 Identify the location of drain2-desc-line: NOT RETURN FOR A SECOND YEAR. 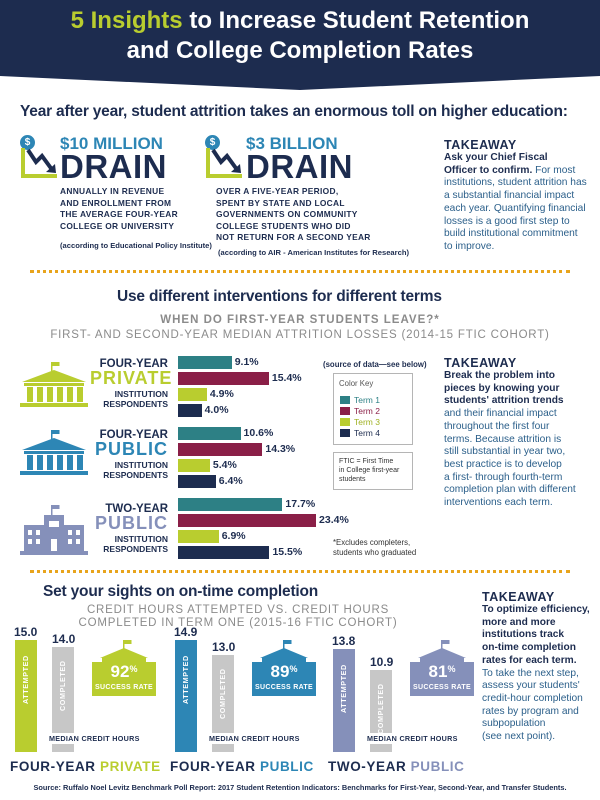
(293, 237).